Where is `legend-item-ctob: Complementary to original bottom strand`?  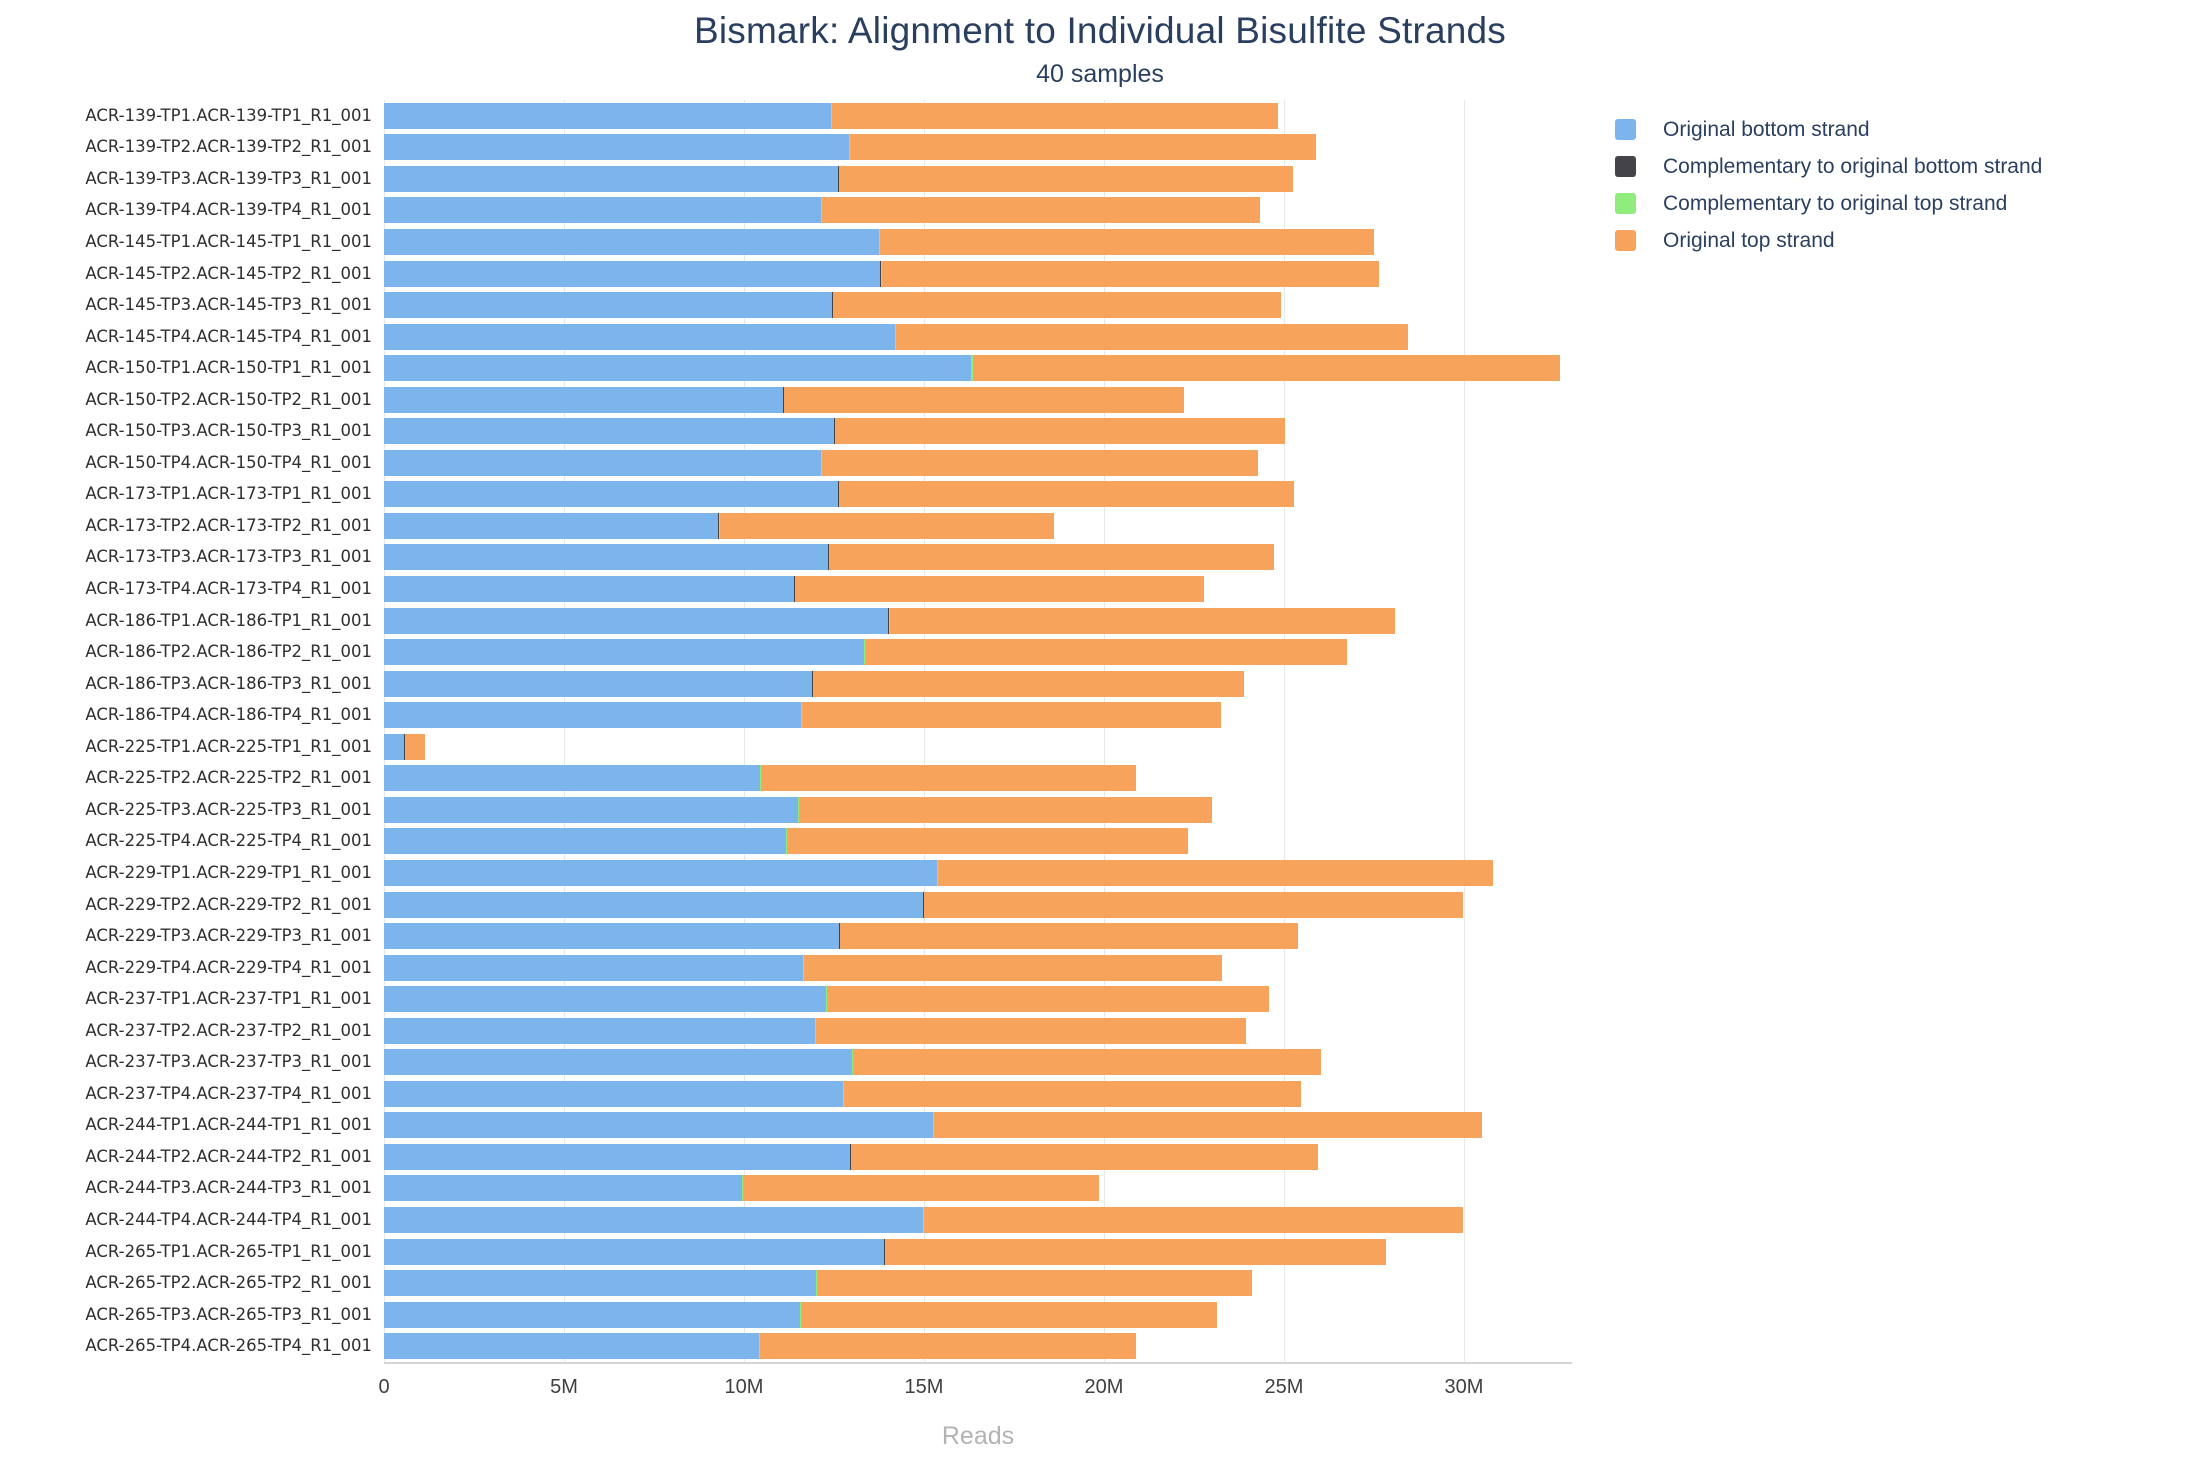
legend-item-ctob: Complementary to original bottom strand is located at coordinates (1900, 166).